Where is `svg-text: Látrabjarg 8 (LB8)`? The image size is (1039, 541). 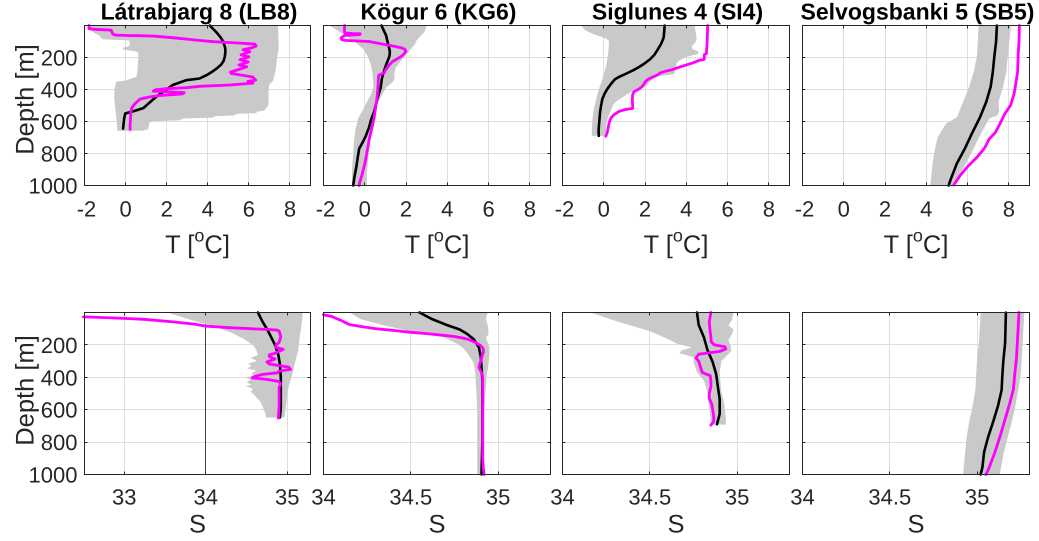
svg-text: Látrabjarg 8 (LB8) is located at coordinates (199, 12).